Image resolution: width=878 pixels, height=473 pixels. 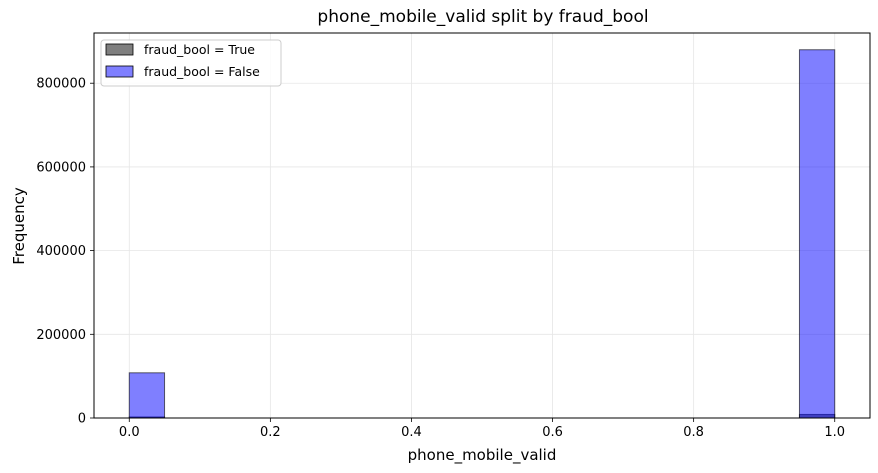 I want to click on y-axis-label: Frequency, so click(x=19, y=226).